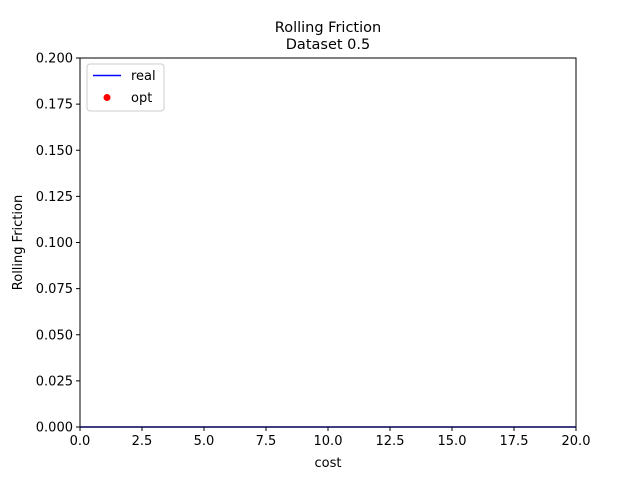 This screenshot has width=640, height=480. Describe the element at coordinates (54, 243) in the screenshot. I see `y-tick-label: 0.100` at that location.